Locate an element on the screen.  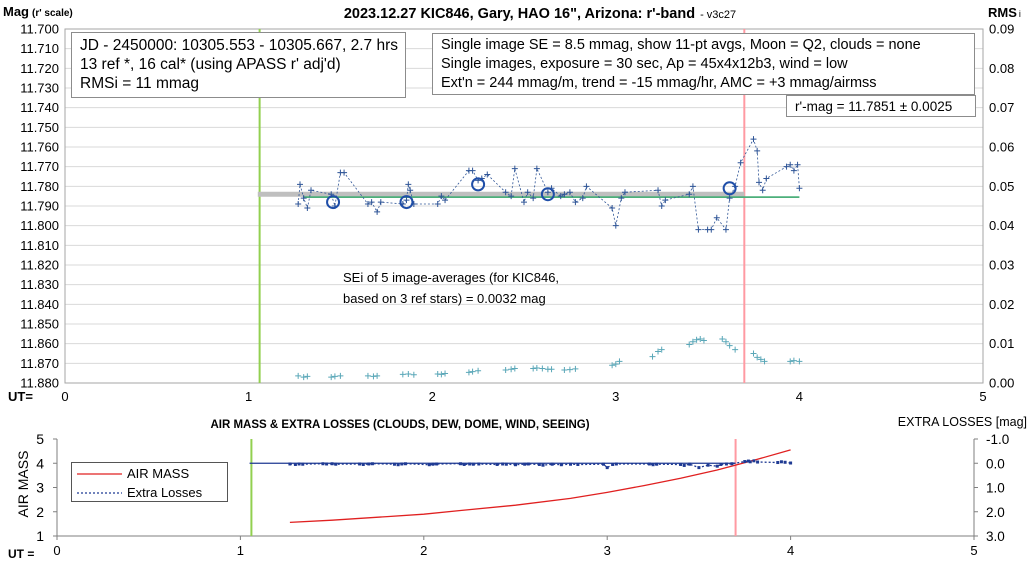
x-tick-label: 4 is located at coordinates (790, 550).